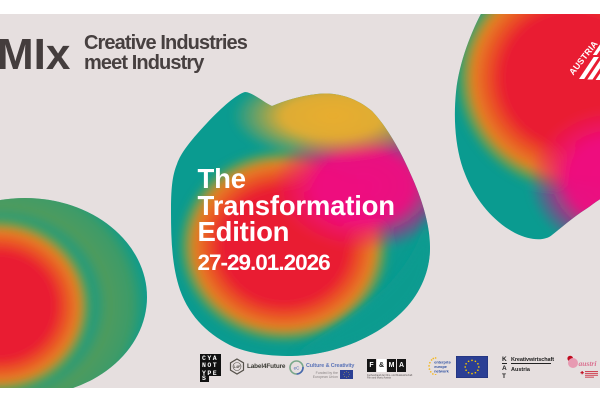 Image resolution: width=600 pixels, height=400 pixels. Describe the element at coordinates (297, 368) in the screenshot. I see `svg-text: eC` at that location.